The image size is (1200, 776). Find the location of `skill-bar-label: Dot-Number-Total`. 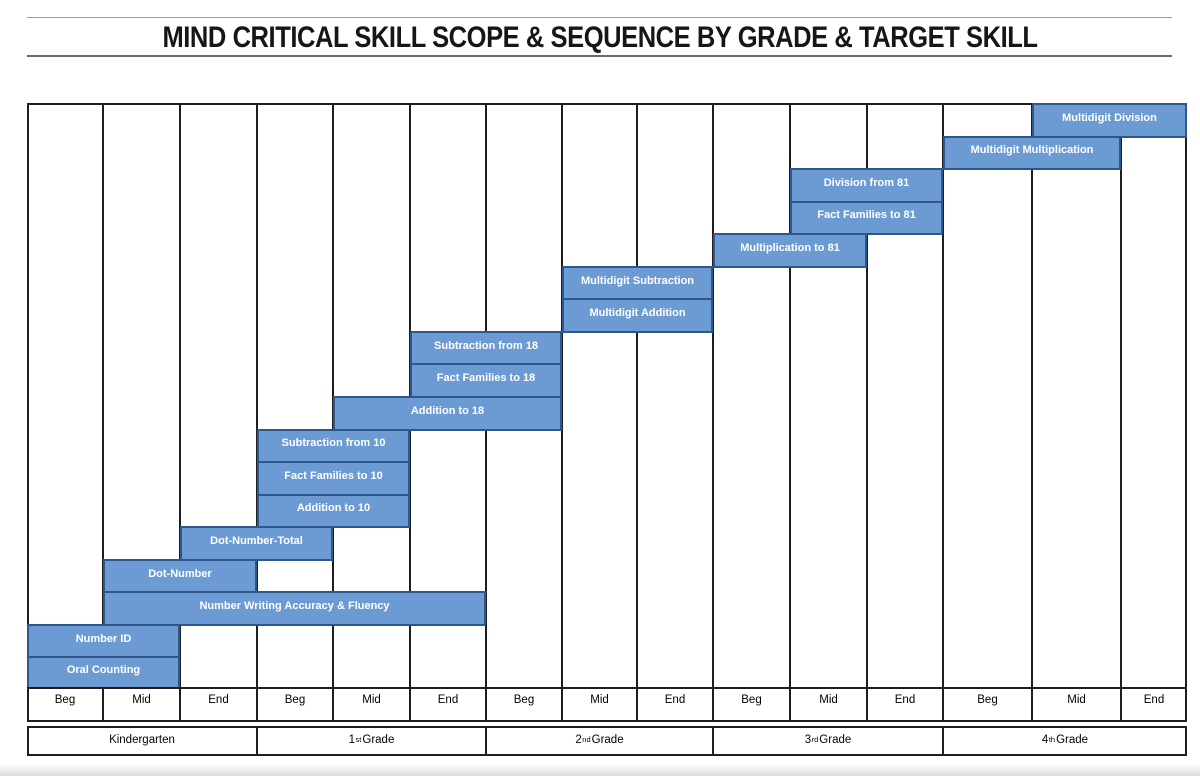

skill-bar-label: Dot-Number-Total is located at coordinates (256, 540).